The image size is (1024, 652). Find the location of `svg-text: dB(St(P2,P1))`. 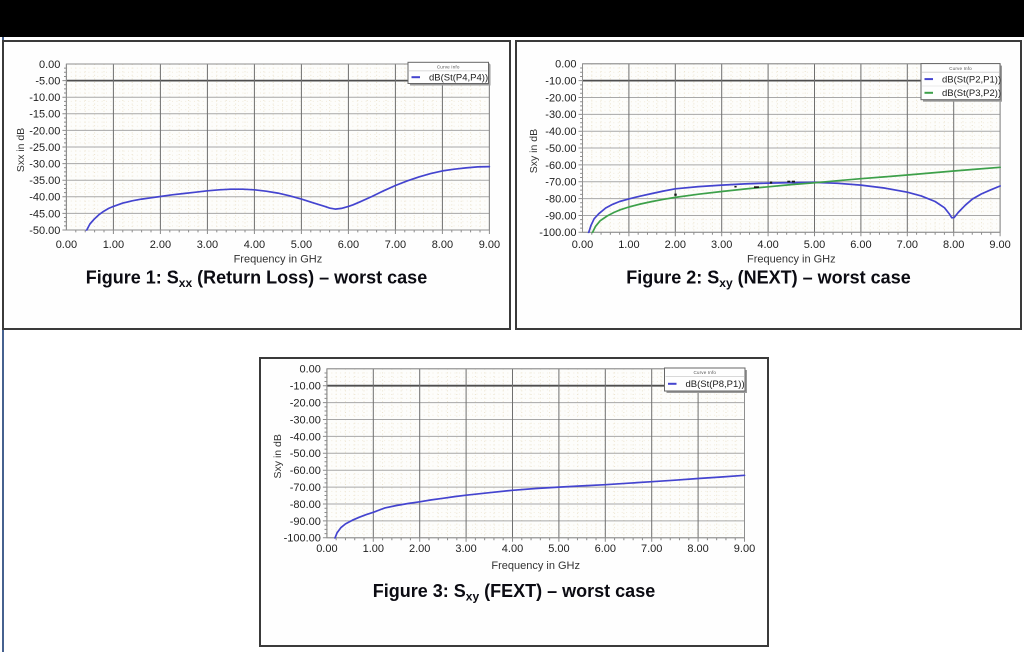

svg-text: dB(St(P2,P1)) is located at coordinates (971, 80).